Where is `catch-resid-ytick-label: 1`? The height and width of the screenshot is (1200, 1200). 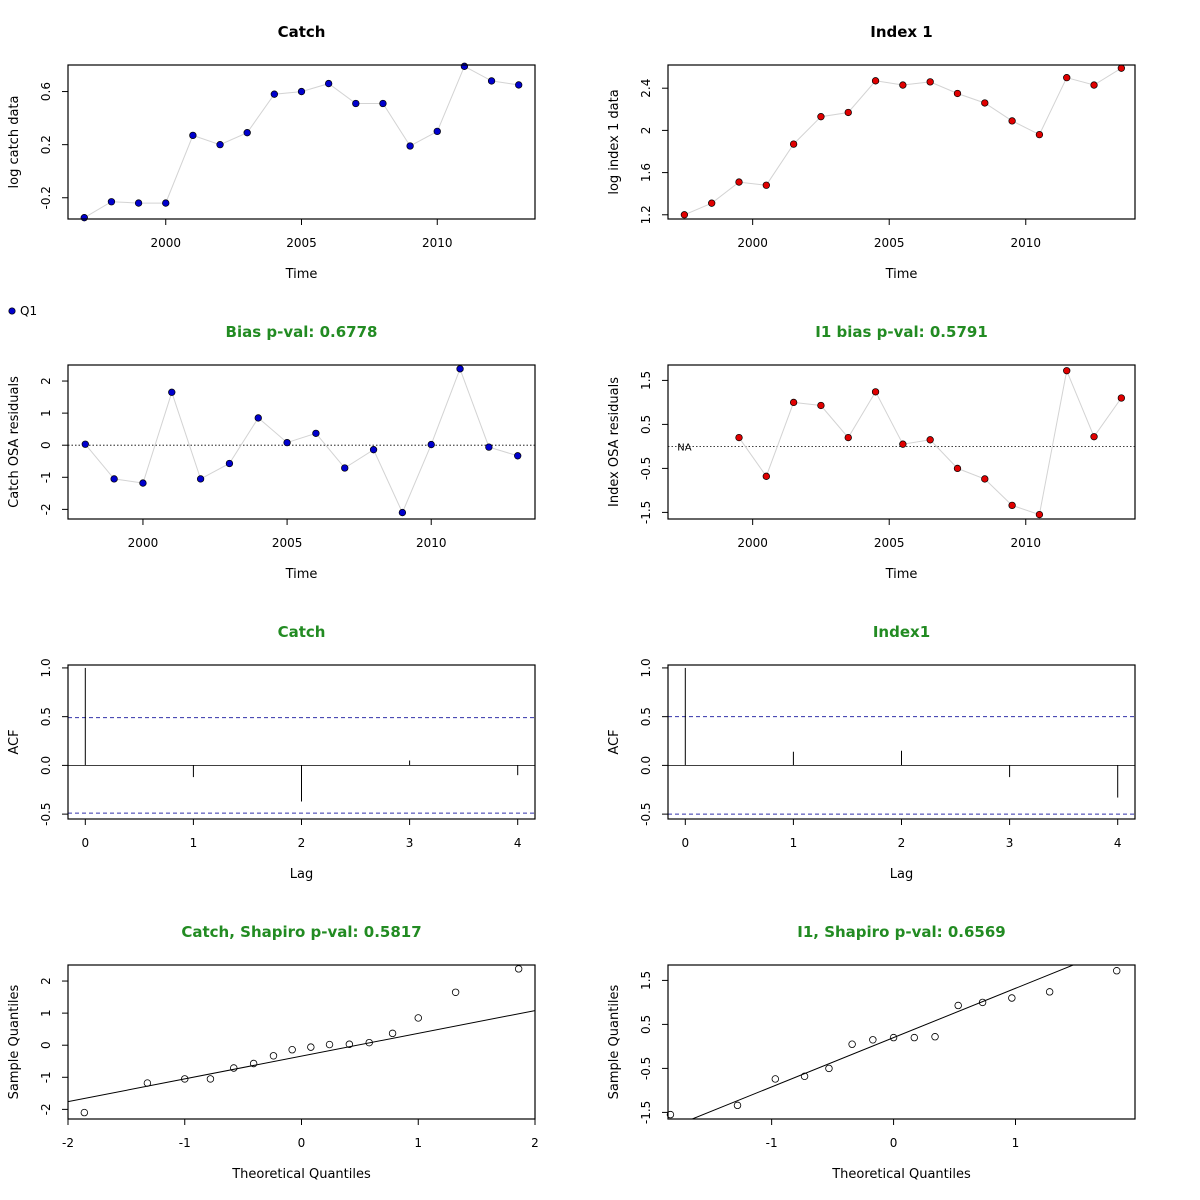 catch-resid-ytick-label: 1 is located at coordinates (46, 413).